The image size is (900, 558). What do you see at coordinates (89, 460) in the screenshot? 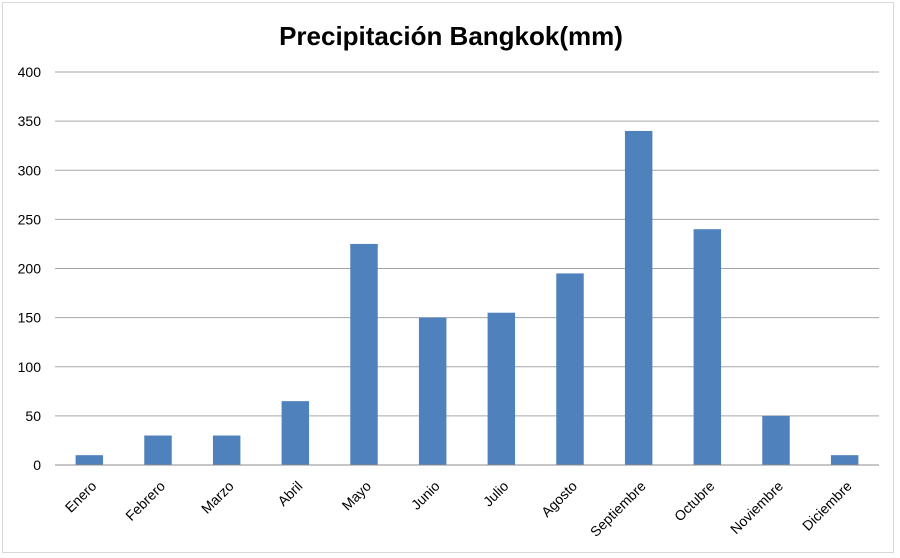
I see `bar-enero` at bounding box center [89, 460].